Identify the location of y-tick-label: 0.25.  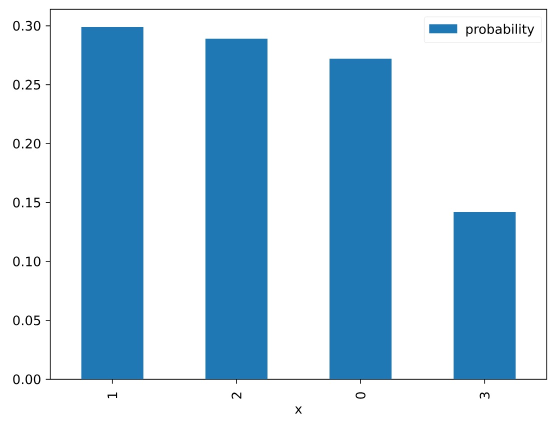
(26, 85).